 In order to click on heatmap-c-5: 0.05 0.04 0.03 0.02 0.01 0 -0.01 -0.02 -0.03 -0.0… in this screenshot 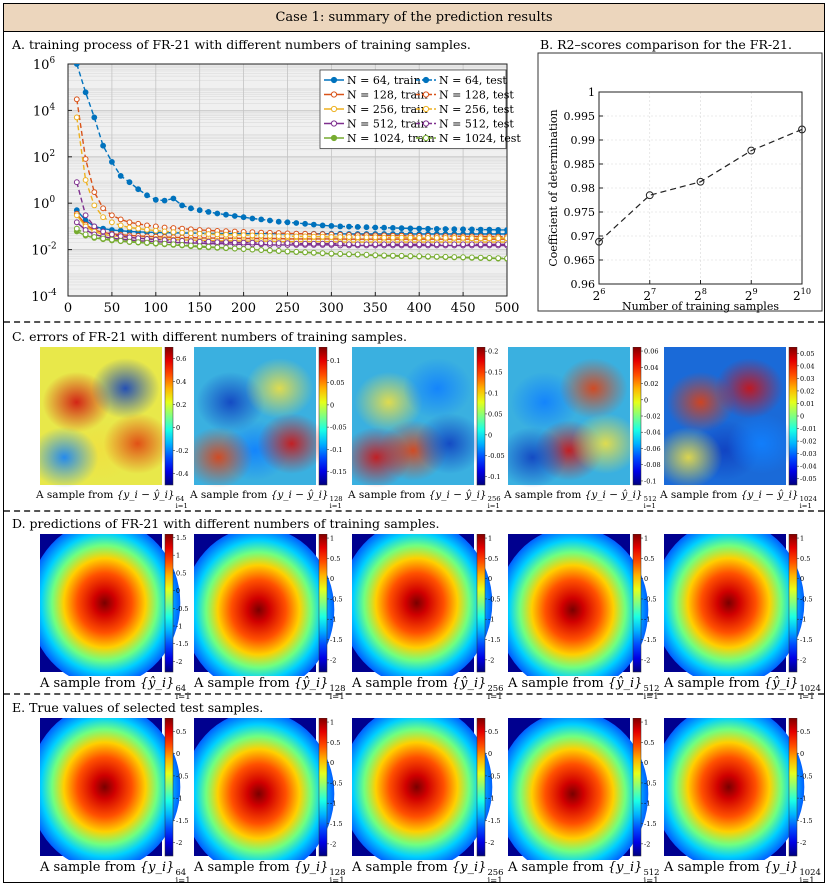, I will do `click(740, 417)`.